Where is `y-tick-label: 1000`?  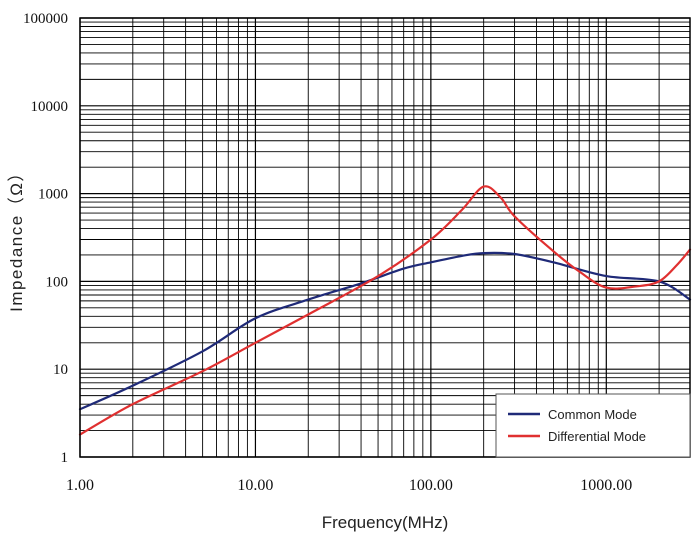
y-tick-label: 1000 is located at coordinates (53, 195).